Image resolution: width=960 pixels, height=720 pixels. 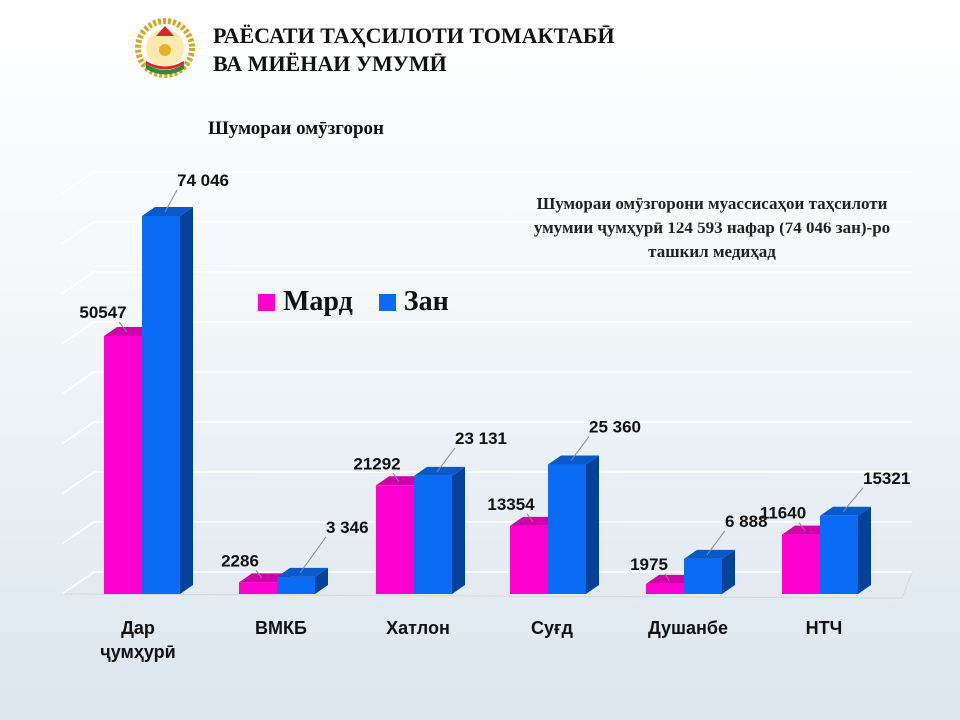 What do you see at coordinates (240, 560) in the screenshot?
I see `data-label: 2286` at bounding box center [240, 560].